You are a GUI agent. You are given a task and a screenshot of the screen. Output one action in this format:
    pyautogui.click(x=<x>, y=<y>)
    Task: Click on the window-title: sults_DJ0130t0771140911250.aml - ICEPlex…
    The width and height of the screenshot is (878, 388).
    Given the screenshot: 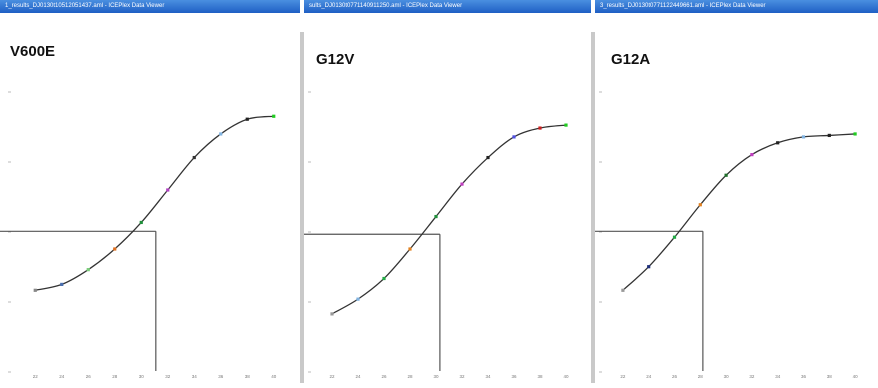 What is the action you would take?
    pyautogui.click(x=386, y=6)
    